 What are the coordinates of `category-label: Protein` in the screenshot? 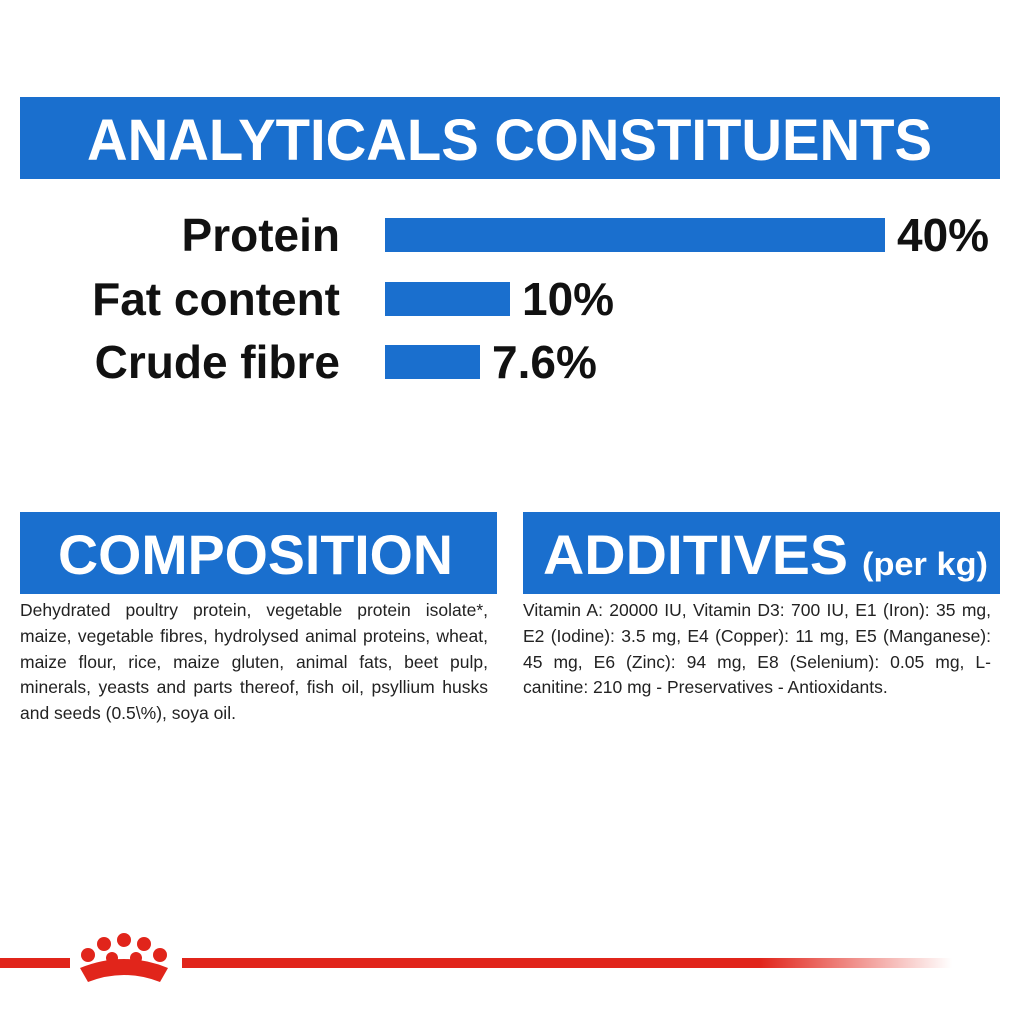 It's located at (261, 235).